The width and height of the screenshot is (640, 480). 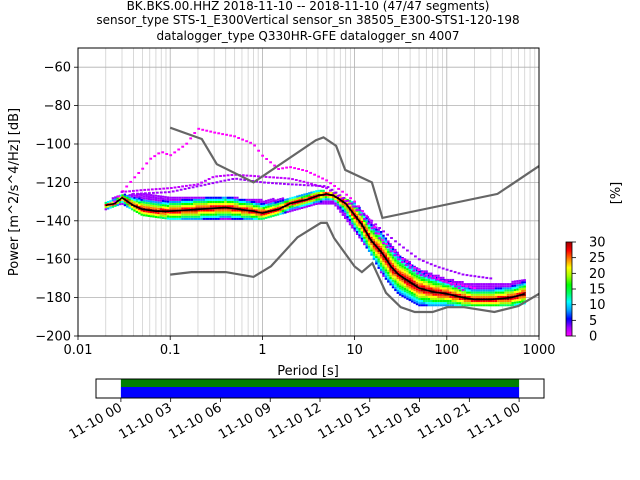 I want to click on y-tick-label: −180, so click(x=53, y=298).